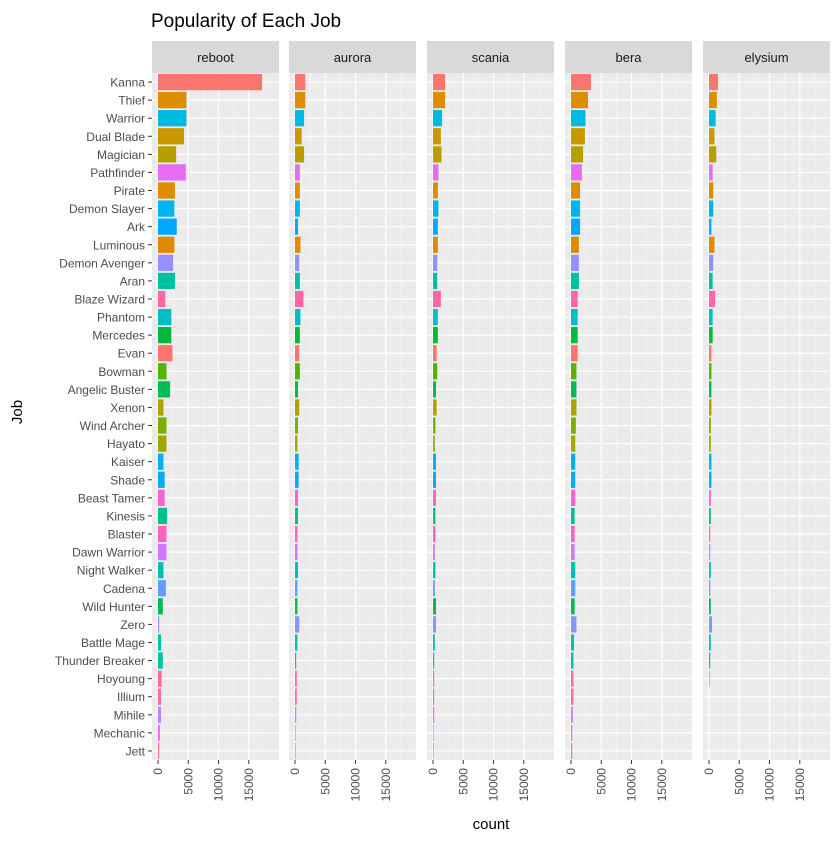  What do you see at coordinates (766, 57) in the screenshot?
I see `facet-strip-label: elysium` at bounding box center [766, 57].